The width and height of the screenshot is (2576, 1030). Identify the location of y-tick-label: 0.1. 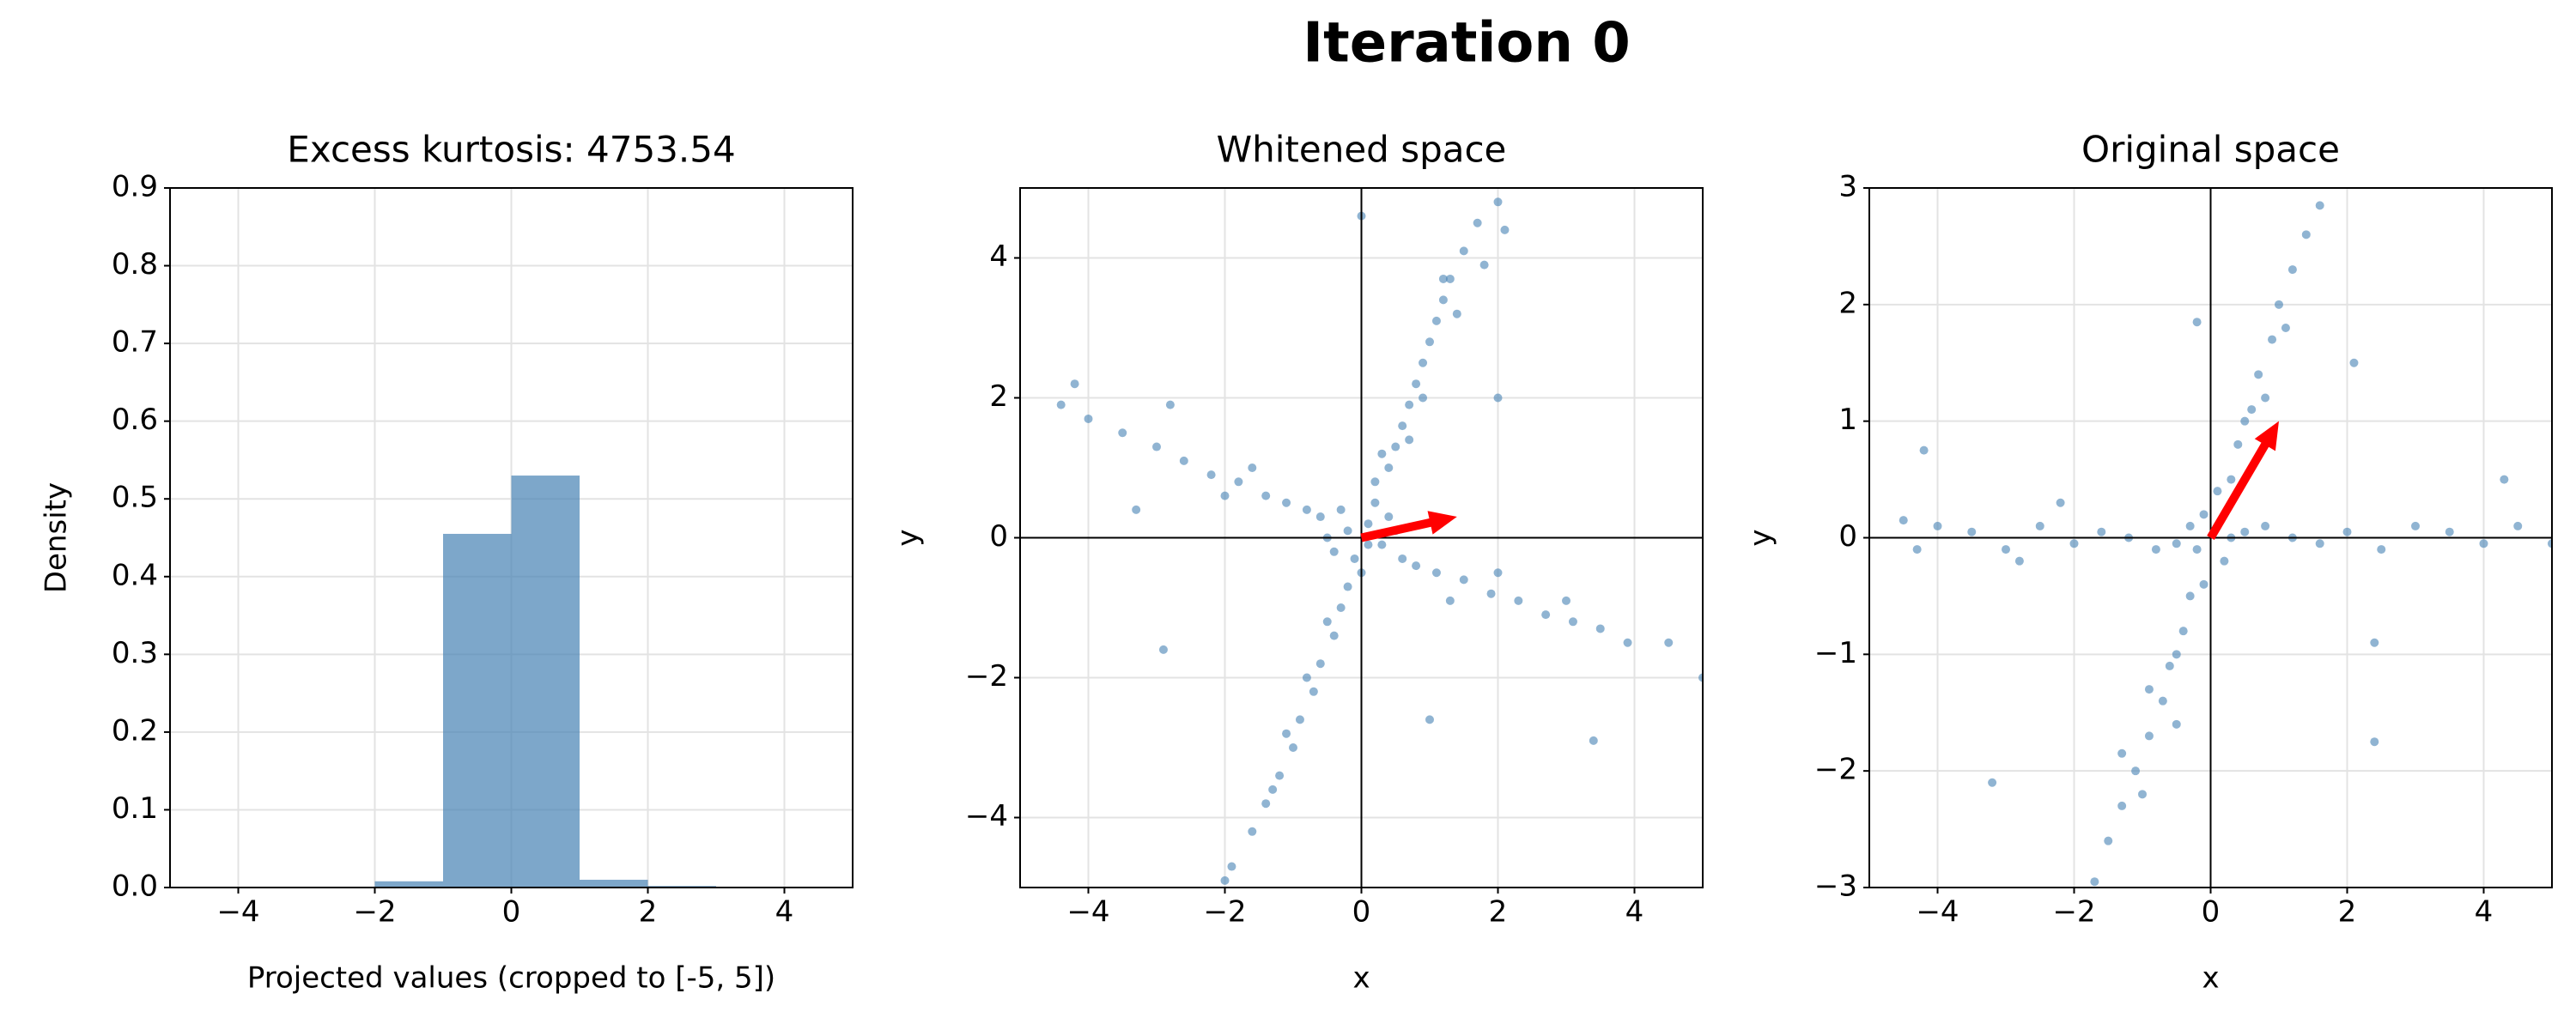
(135, 808).